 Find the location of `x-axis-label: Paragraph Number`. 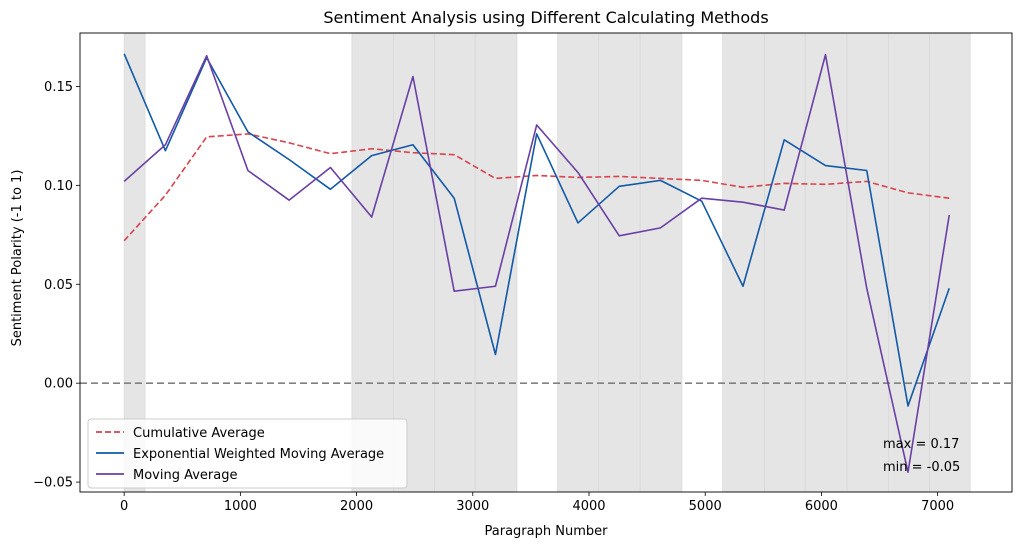

x-axis-label: Paragraph Number is located at coordinates (547, 531).